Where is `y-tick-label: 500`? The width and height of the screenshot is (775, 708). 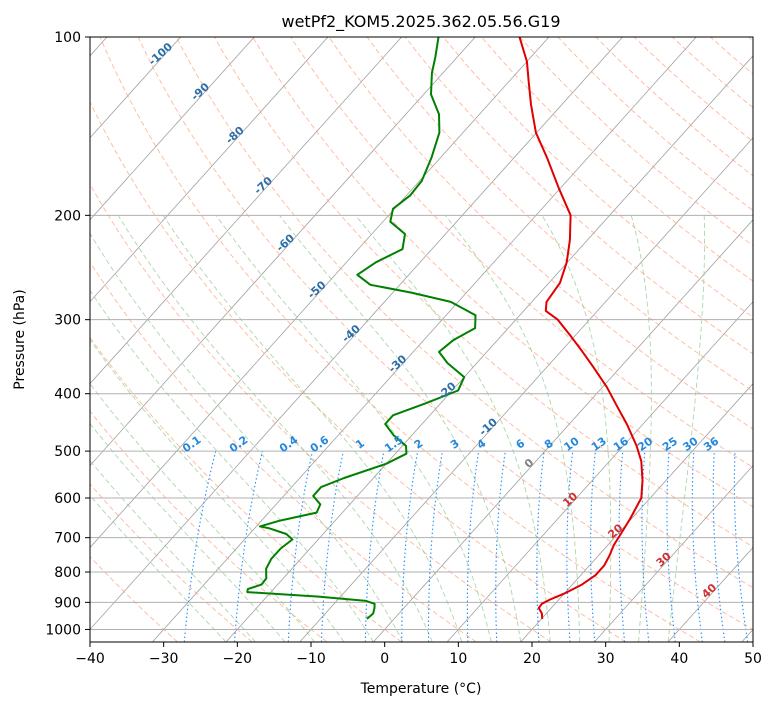
y-tick-label: 500 is located at coordinates (67, 452).